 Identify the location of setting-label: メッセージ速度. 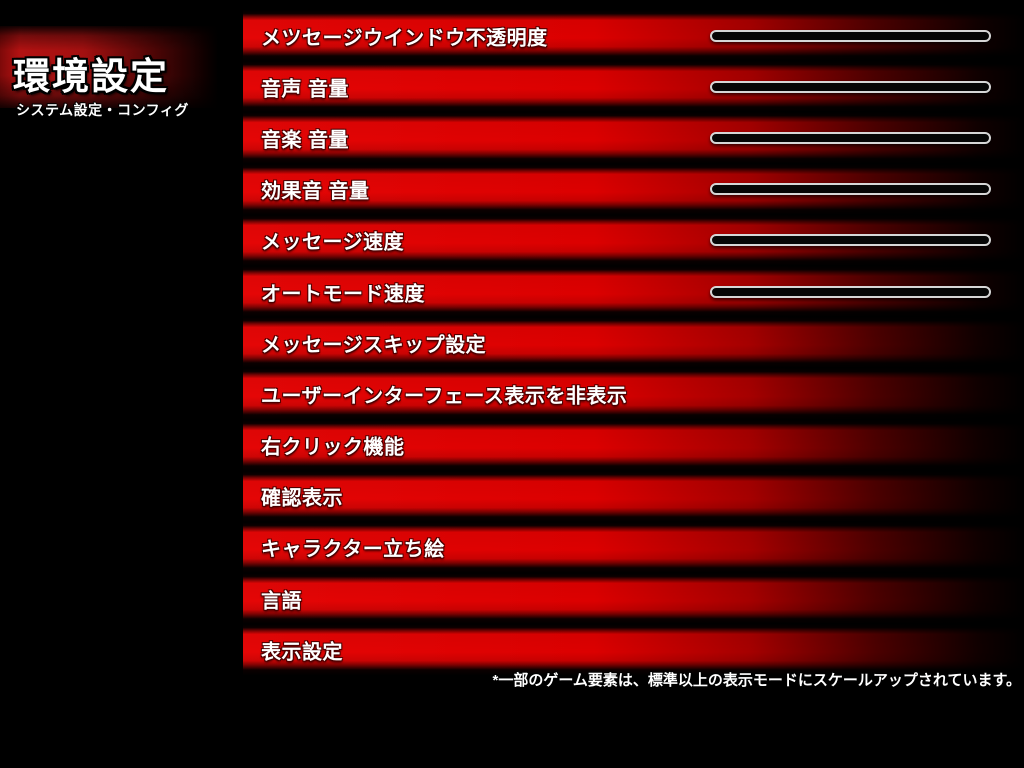
(333, 242).